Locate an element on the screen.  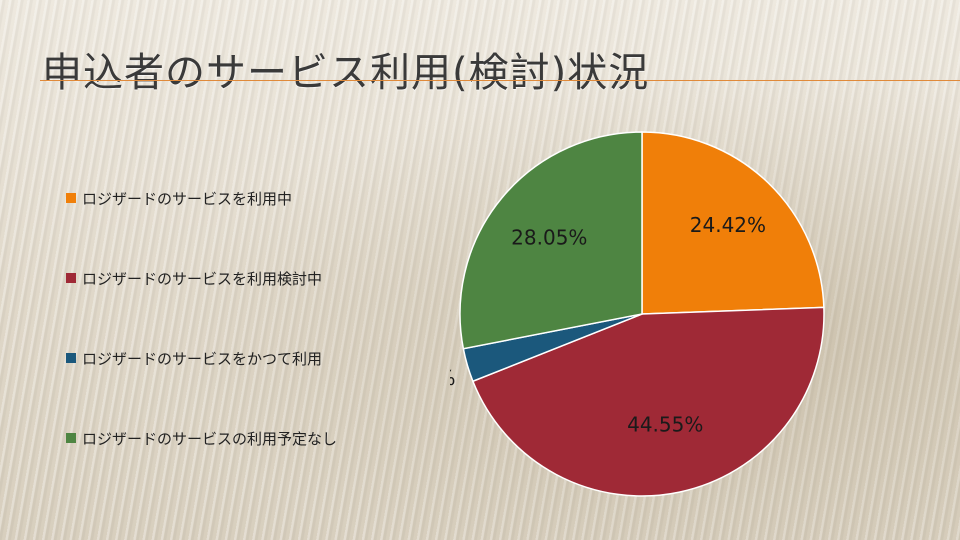
slide-title: 申込者のサービス利用(検討)状況 is located at coordinates (346, 73).